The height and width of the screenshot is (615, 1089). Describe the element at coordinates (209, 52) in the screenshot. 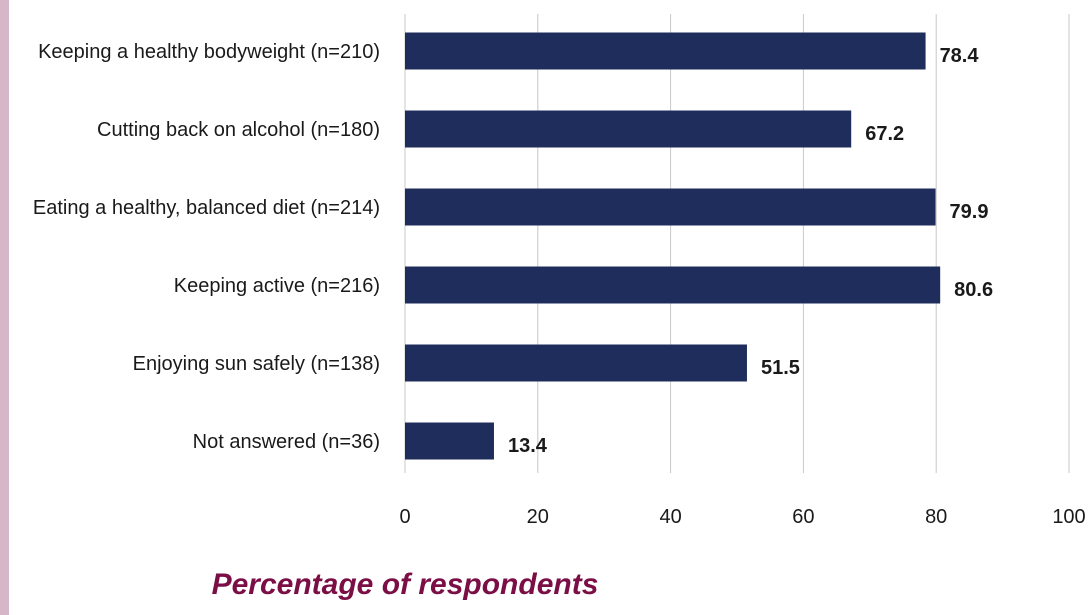

I see `category-label: Keeping a healthy bodyweight (n=210)` at that location.